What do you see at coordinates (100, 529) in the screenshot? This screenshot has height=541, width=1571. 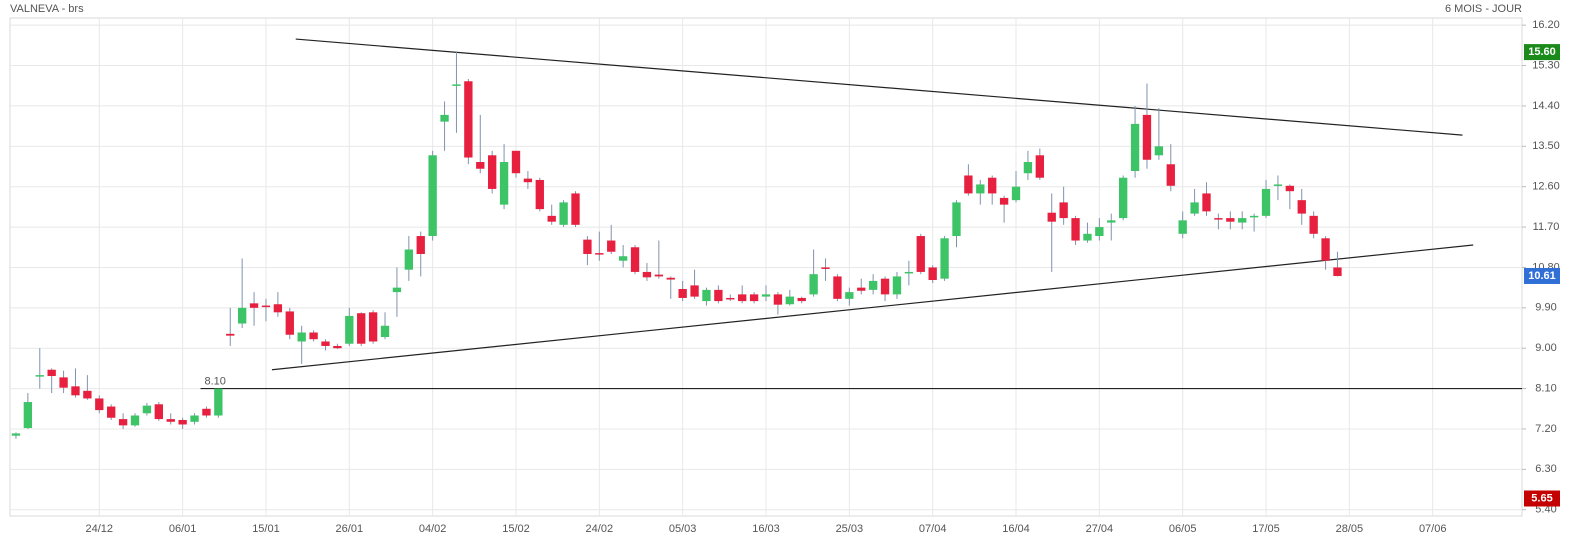 I see `x-tick-label: 24/12` at bounding box center [100, 529].